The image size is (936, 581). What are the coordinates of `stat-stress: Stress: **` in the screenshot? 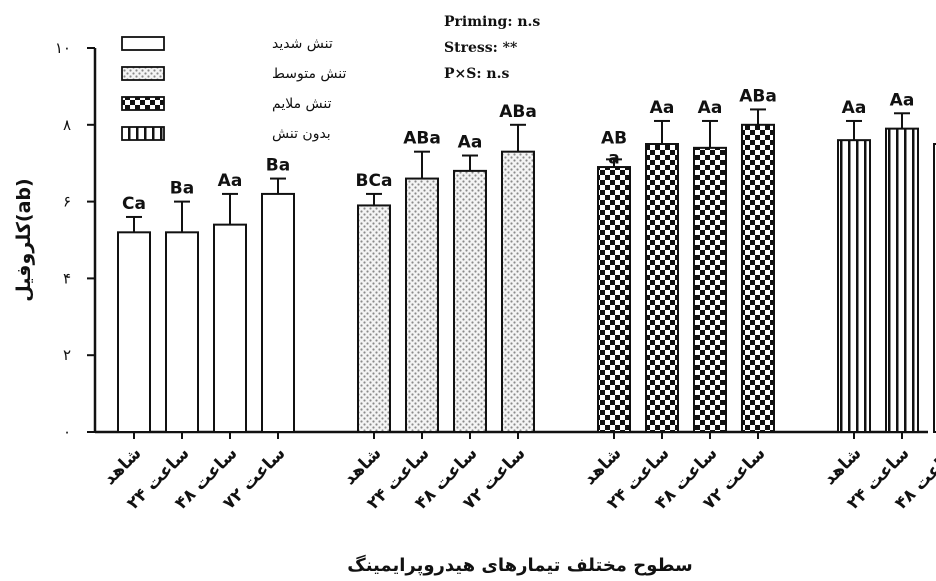 It's located at (481, 48).